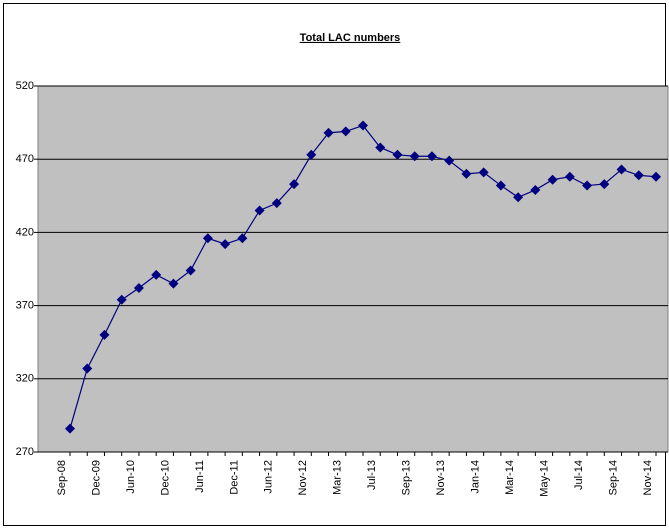 The width and height of the screenshot is (669, 529). I want to click on x-tick-label: Jun-10, so click(131, 477).